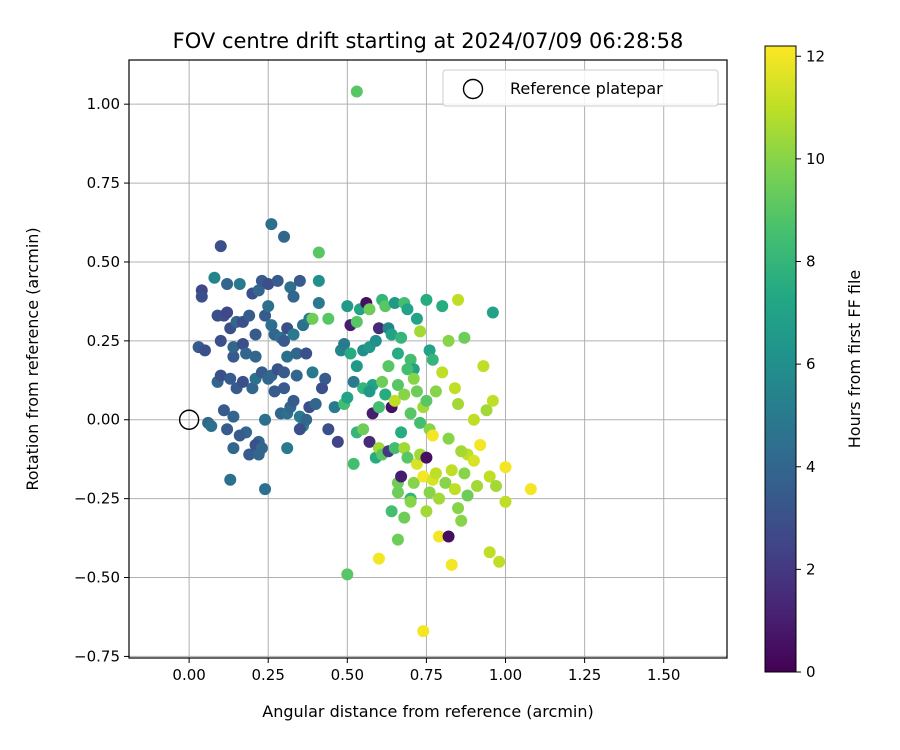  What do you see at coordinates (811, 467) in the screenshot?
I see `colorbar-tick-label: 4` at bounding box center [811, 467].